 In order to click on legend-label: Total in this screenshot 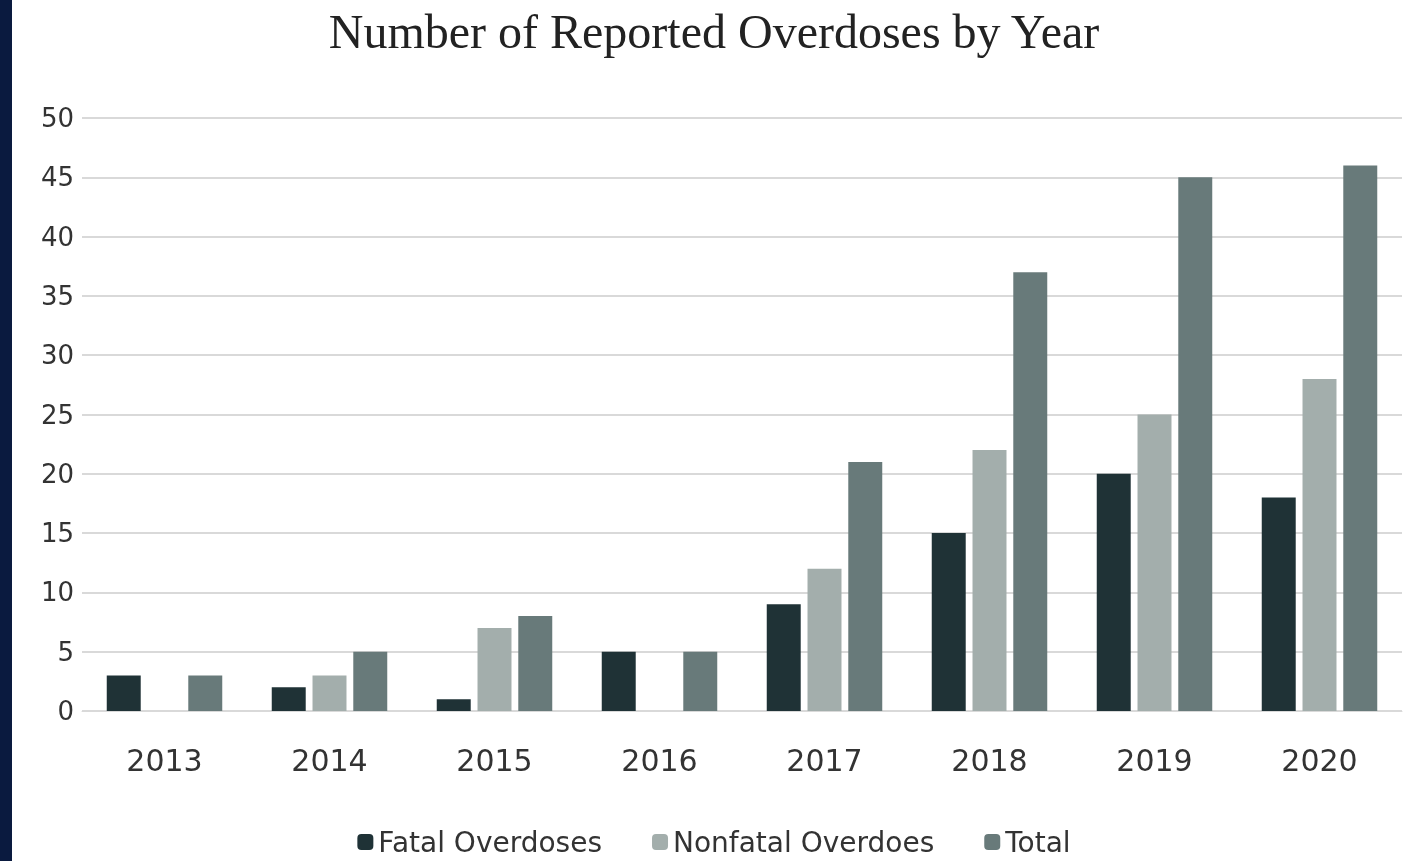, I will do `click(1037, 842)`.